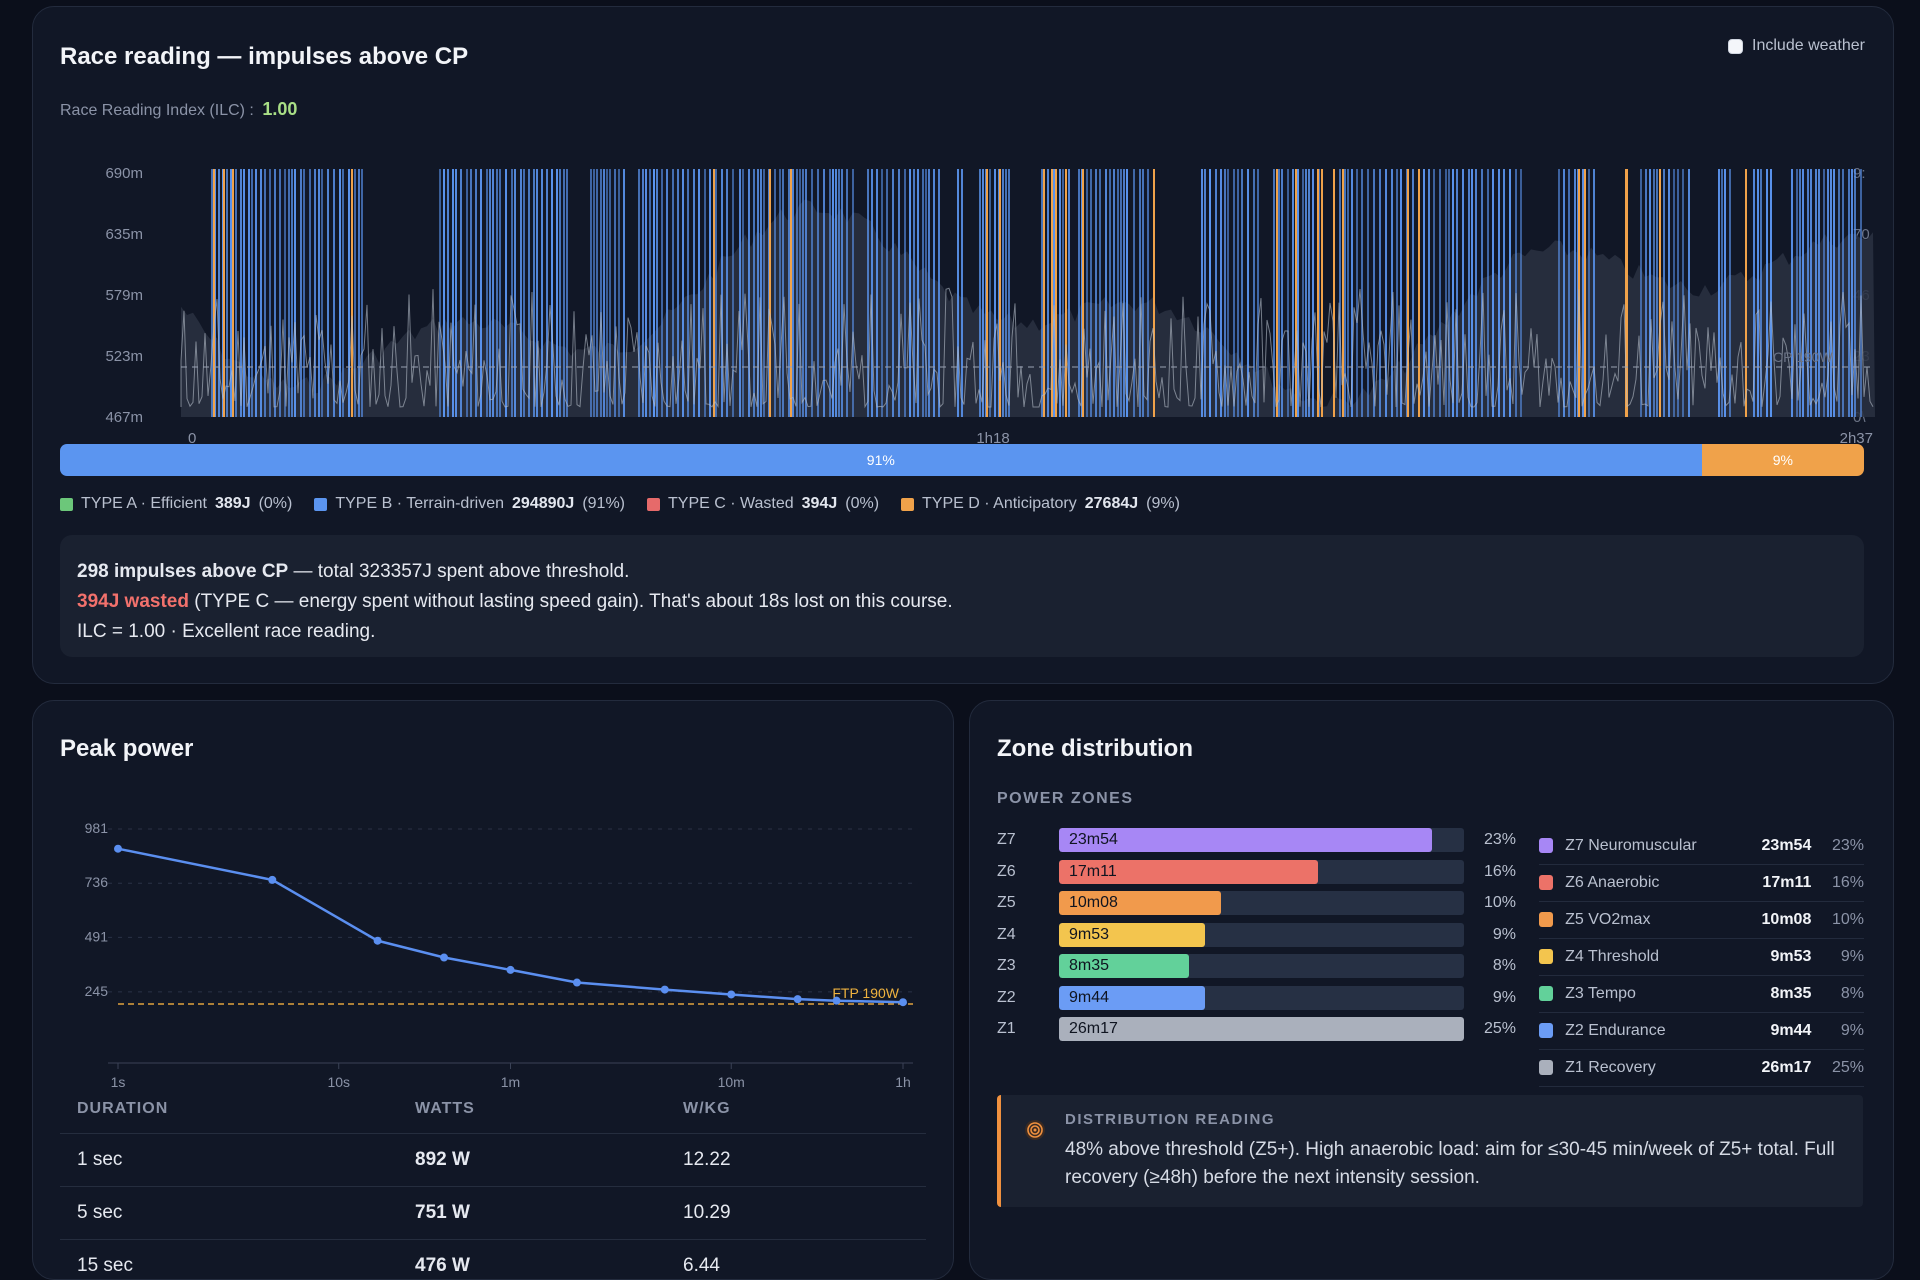  I want to click on zone-id: Z6, so click(1006, 871).